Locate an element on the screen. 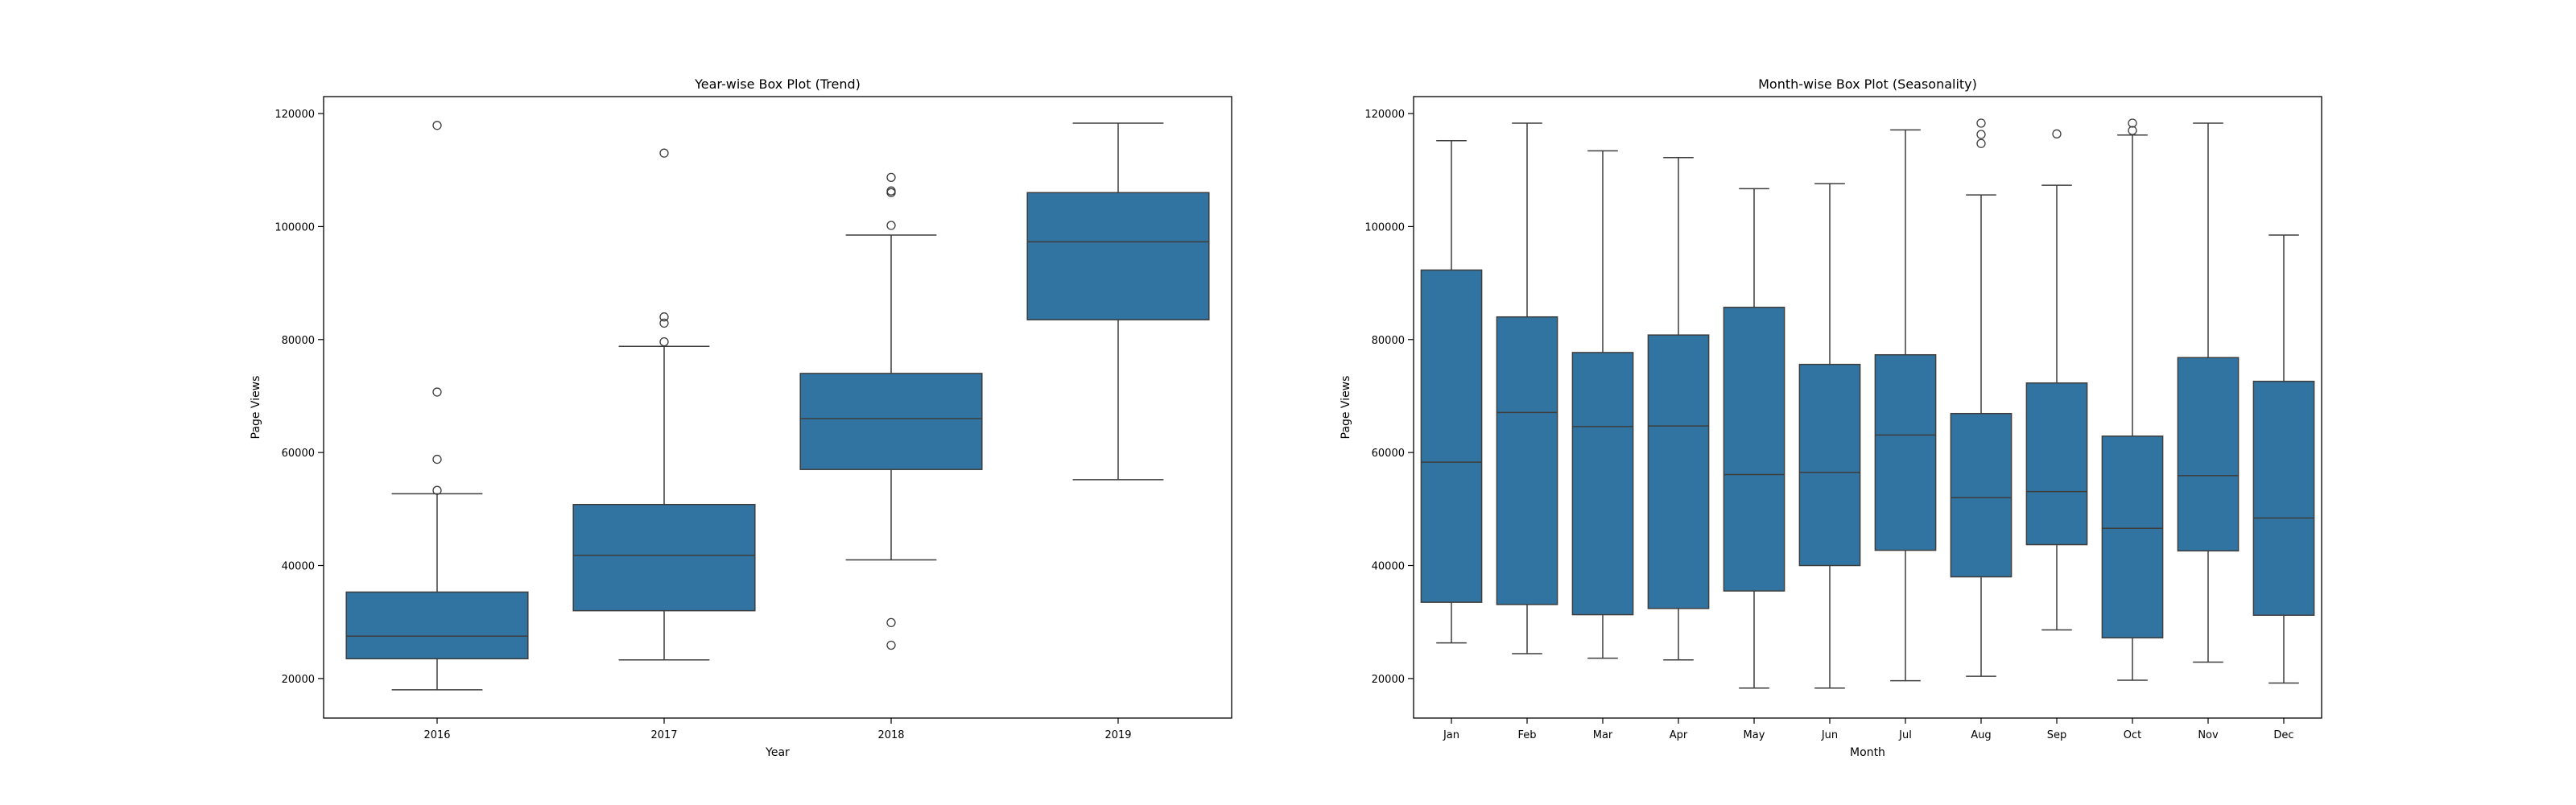  x-tick-label: Nov is located at coordinates (2208, 735).